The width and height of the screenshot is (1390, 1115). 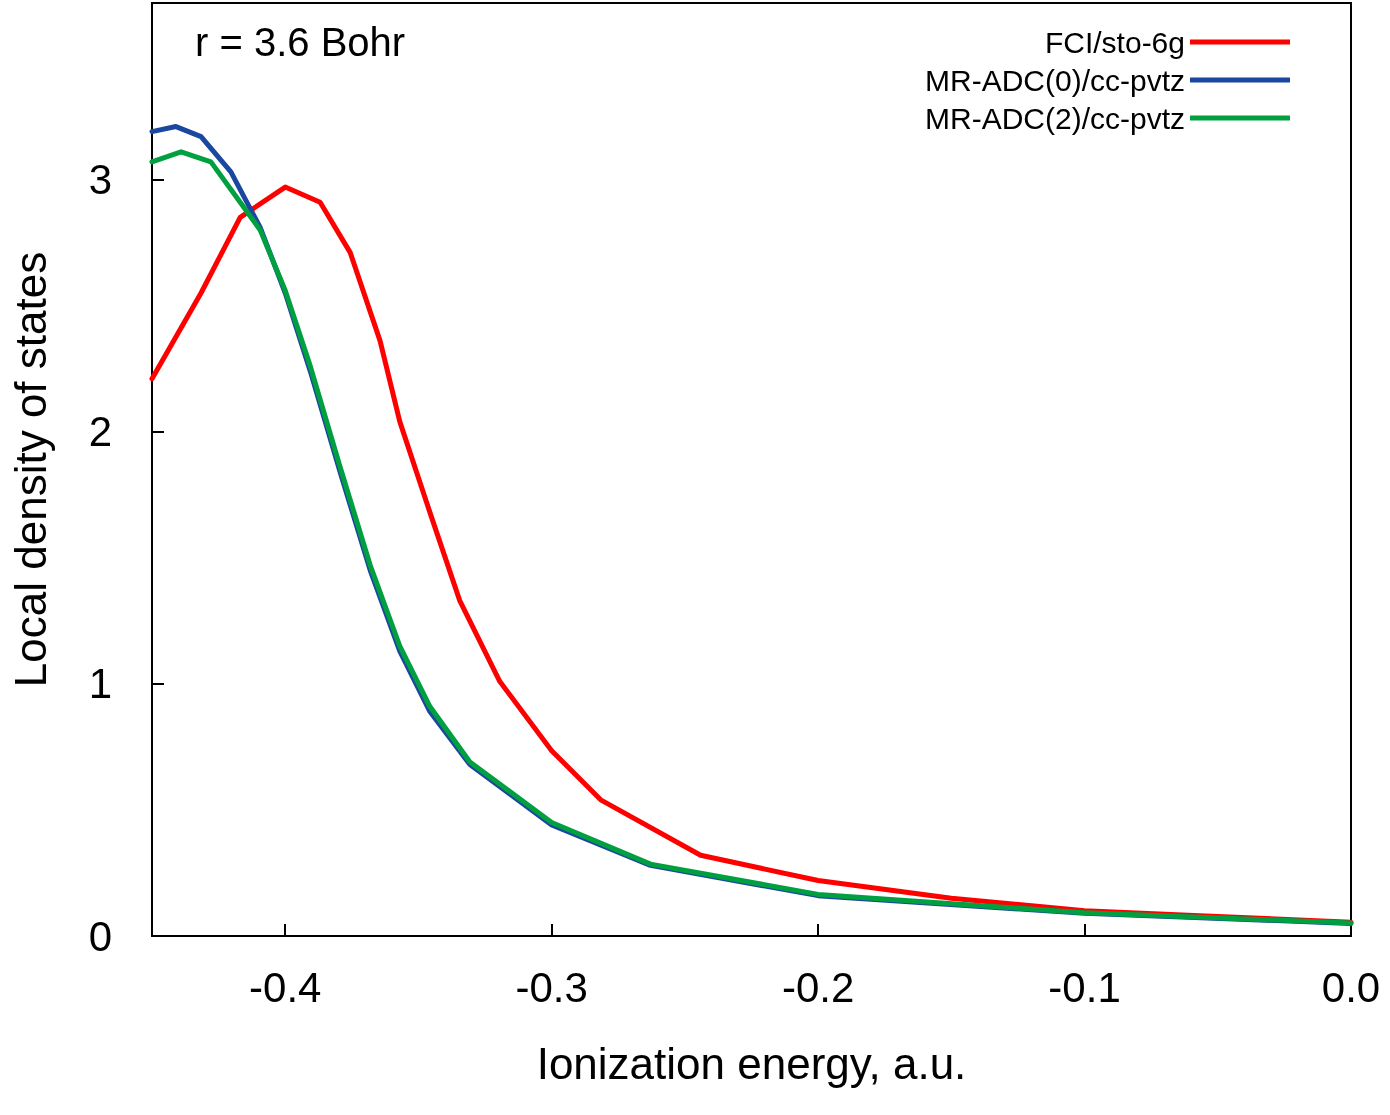 What do you see at coordinates (751, 1063) in the screenshot?
I see `x-axis-title: Ionization energy, a.u.` at bounding box center [751, 1063].